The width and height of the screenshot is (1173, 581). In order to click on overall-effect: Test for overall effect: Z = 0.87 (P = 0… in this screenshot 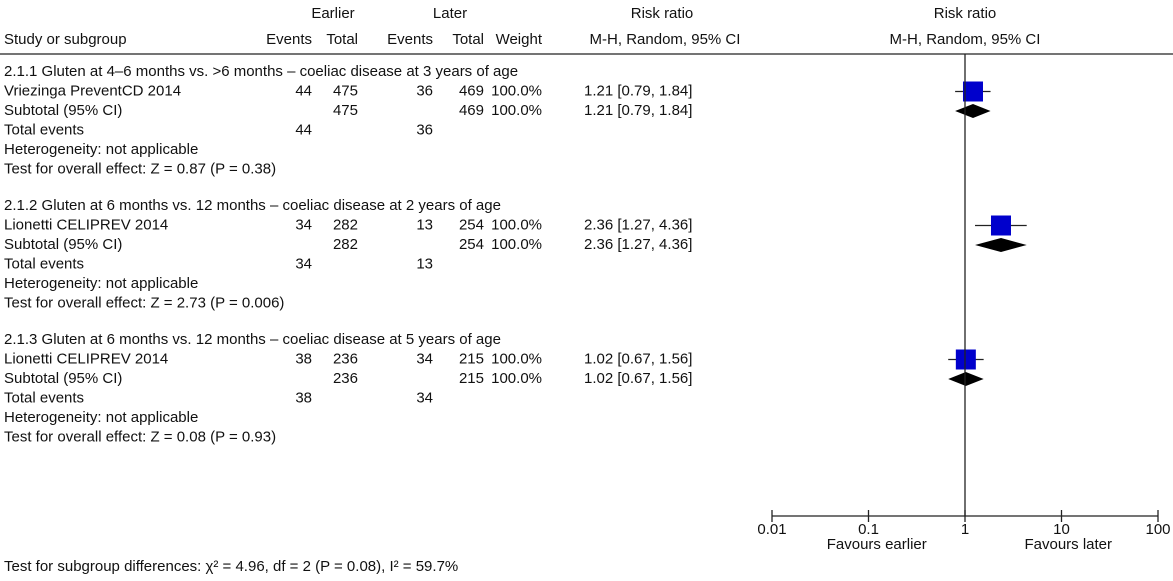, I will do `click(140, 168)`.